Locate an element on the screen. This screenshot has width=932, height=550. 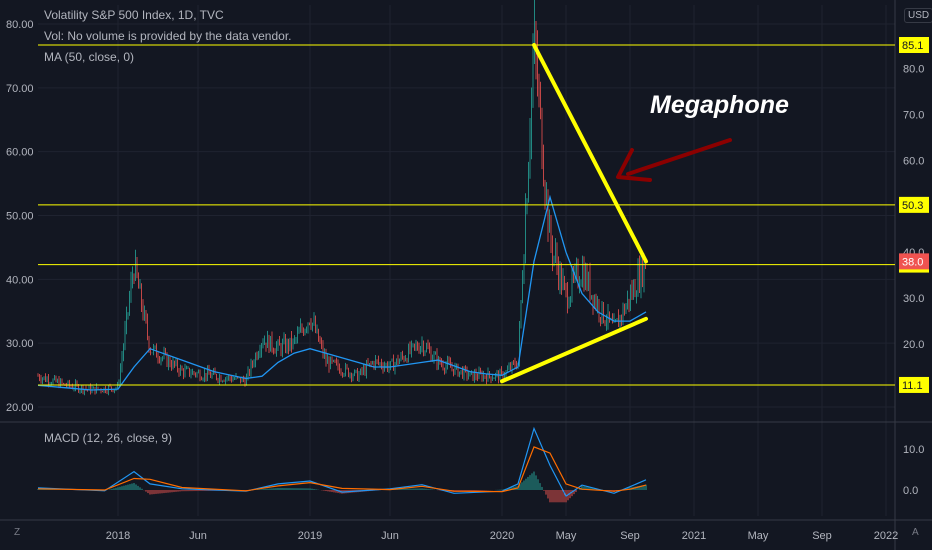
level-label: 11.1 is located at coordinates (912, 386).